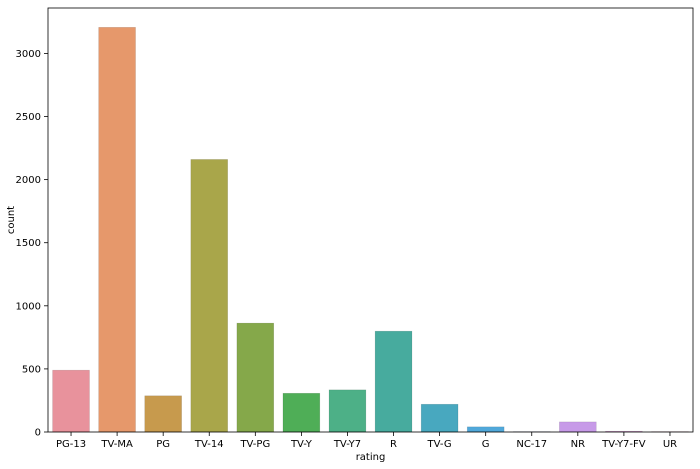  Describe the element at coordinates (439, 418) in the screenshot. I see `bar-tv-g` at that location.